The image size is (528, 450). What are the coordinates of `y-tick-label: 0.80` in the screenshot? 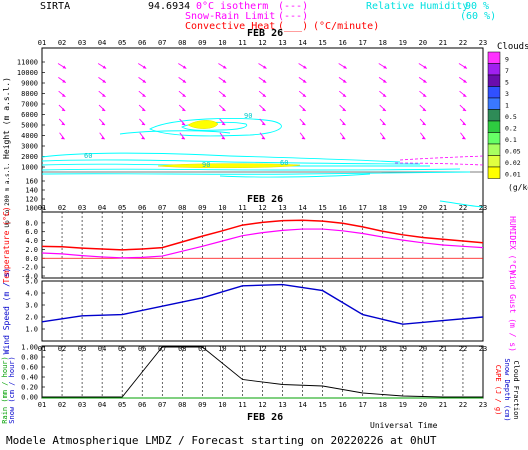 It's located at (29, 358).